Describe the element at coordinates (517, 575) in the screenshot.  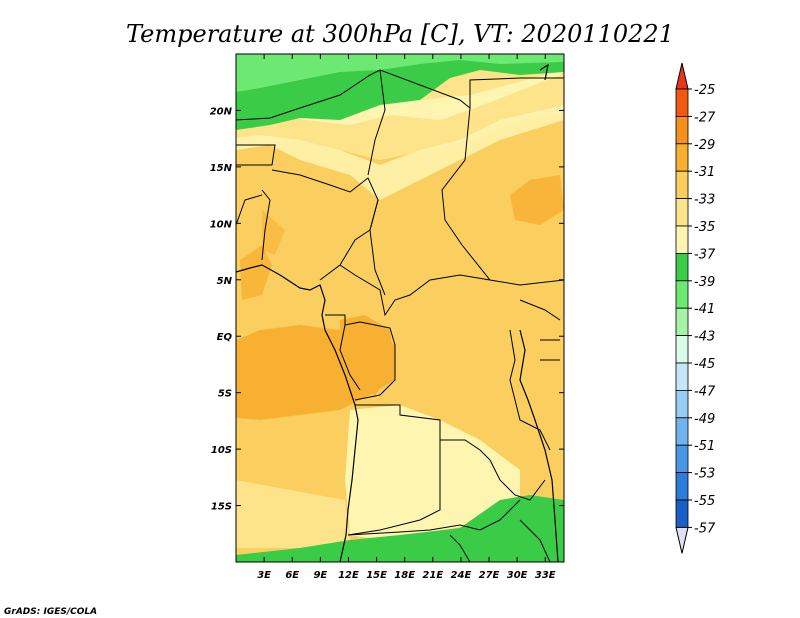
I see `x-tick-label: 30E` at that location.